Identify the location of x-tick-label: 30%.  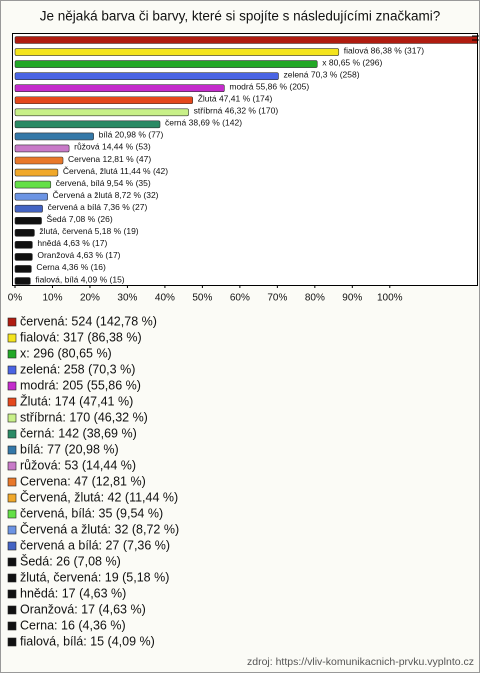
(127, 298).